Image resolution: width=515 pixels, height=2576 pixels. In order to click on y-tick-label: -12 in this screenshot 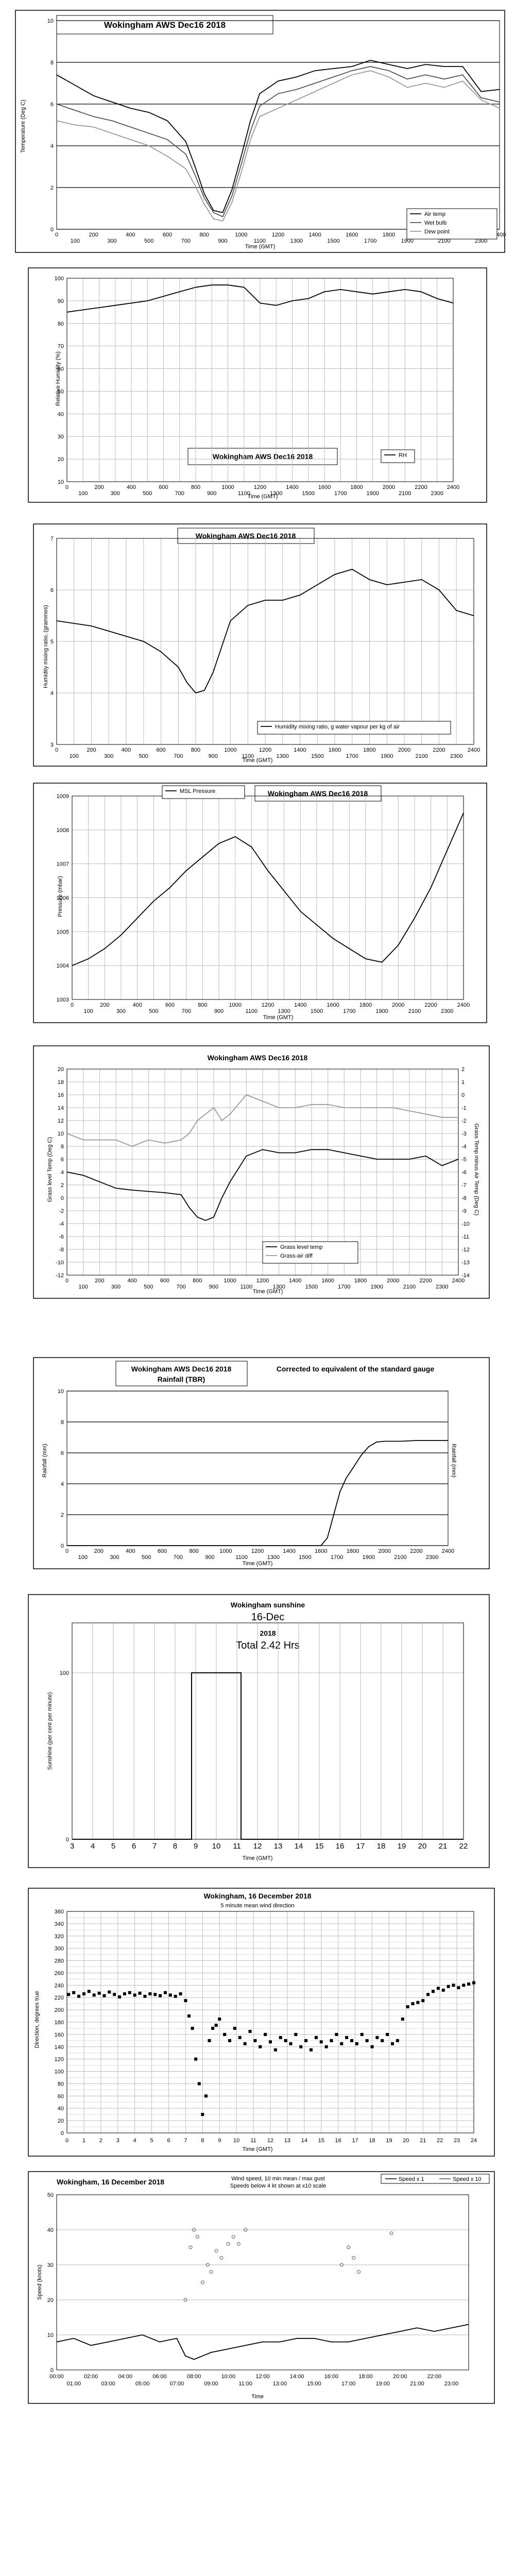, I will do `click(60, 1276)`.